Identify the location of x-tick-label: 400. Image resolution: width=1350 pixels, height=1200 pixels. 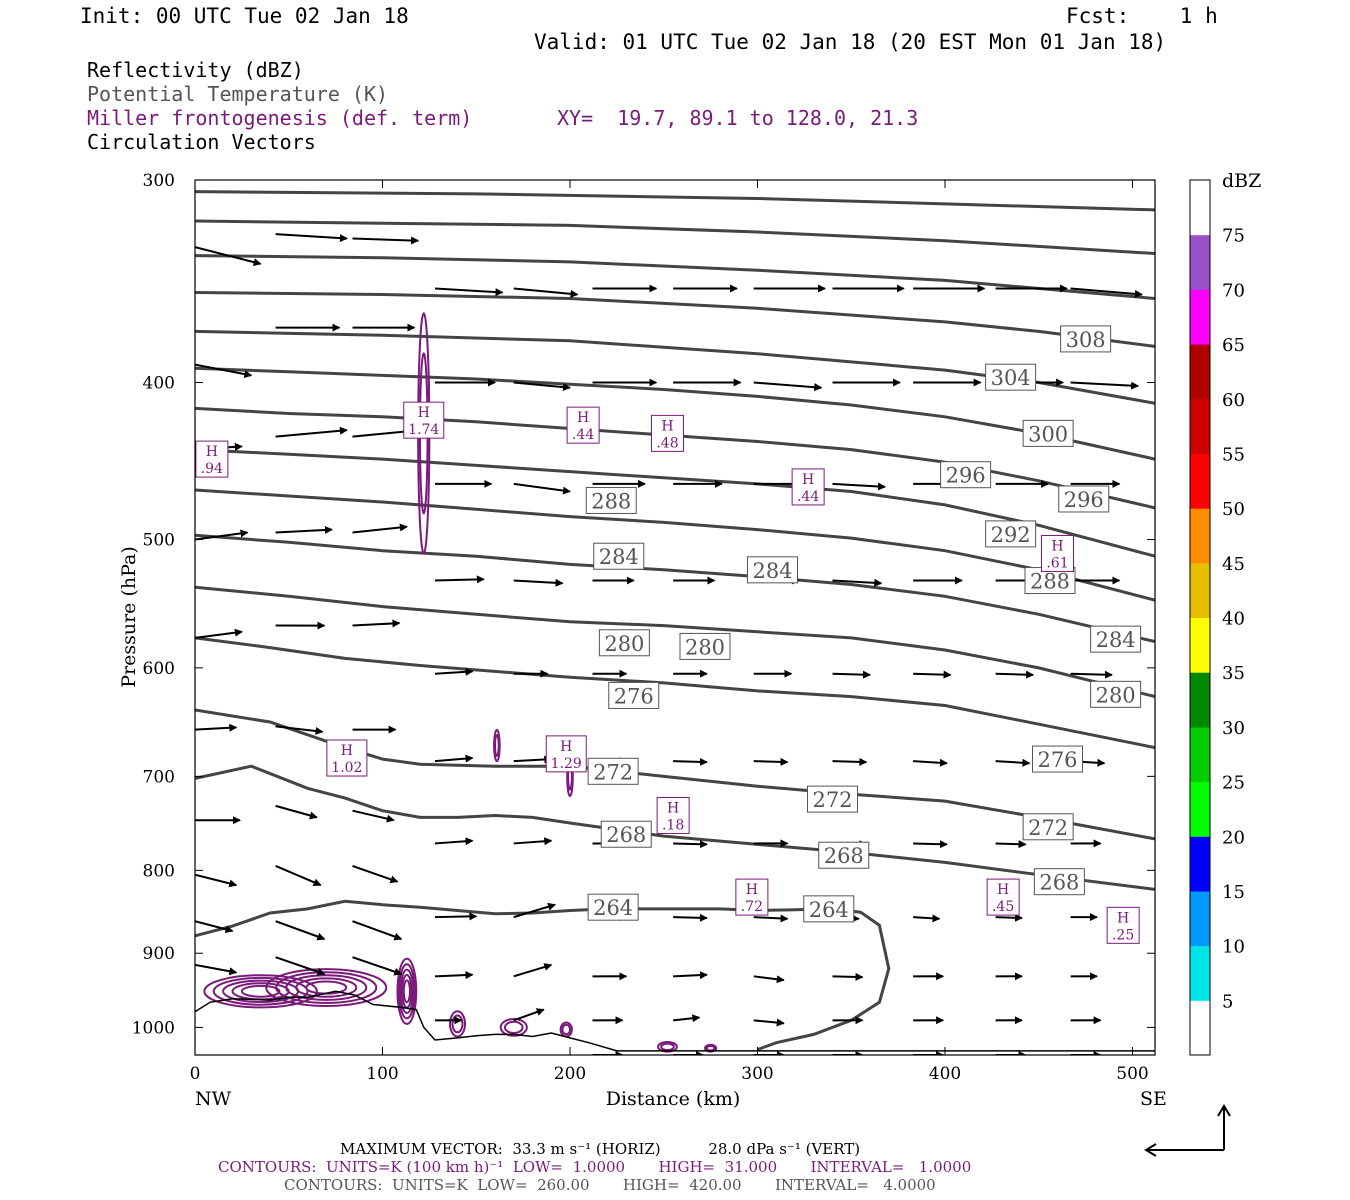
(945, 1074).